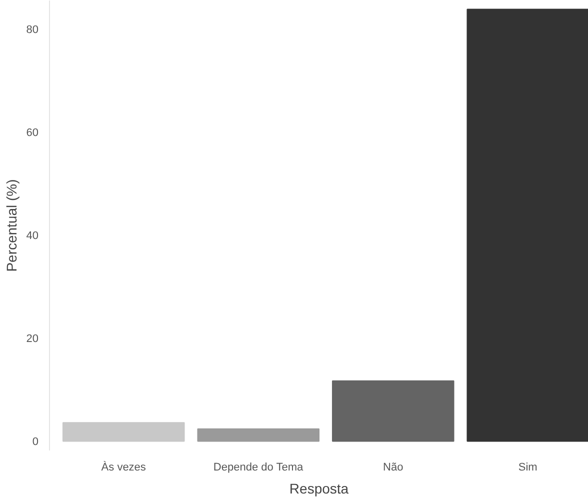 This screenshot has width=588, height=499. Describe the element at coordinates (32, 236) in the screenshot. I see `y-tick-label: 40` at that location.